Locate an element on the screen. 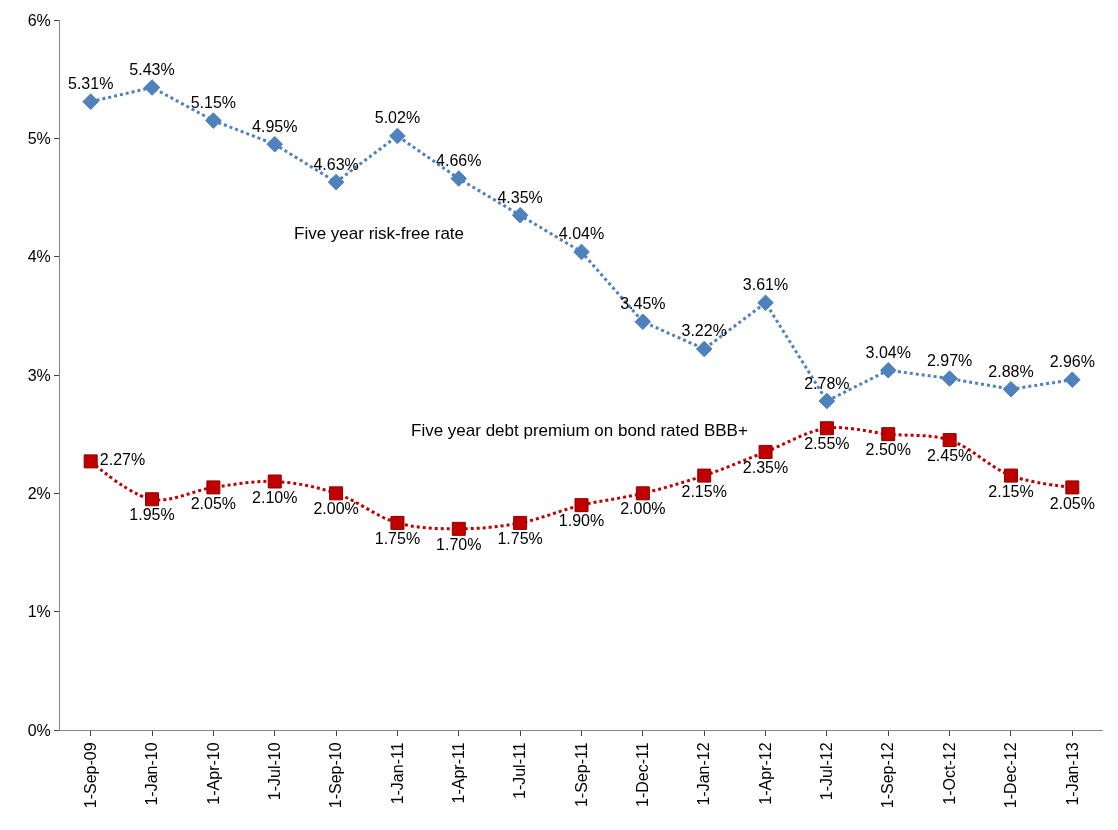  x-tick-label: 1-Apr-12 is located at coordinates (765, 773).